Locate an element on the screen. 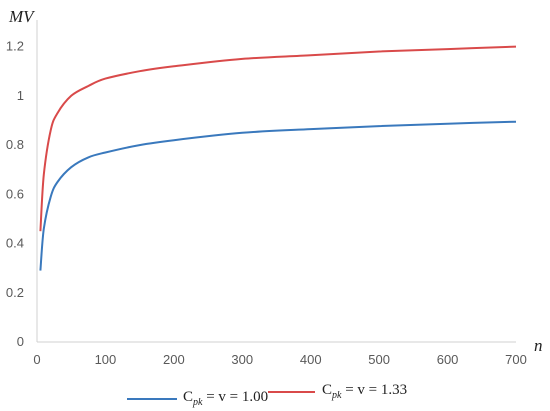 Image resolution: width=550 pixels, height=411 pixels. legend-label-2: Cpk = v = 1.33 is located at coordinates (364, 391).